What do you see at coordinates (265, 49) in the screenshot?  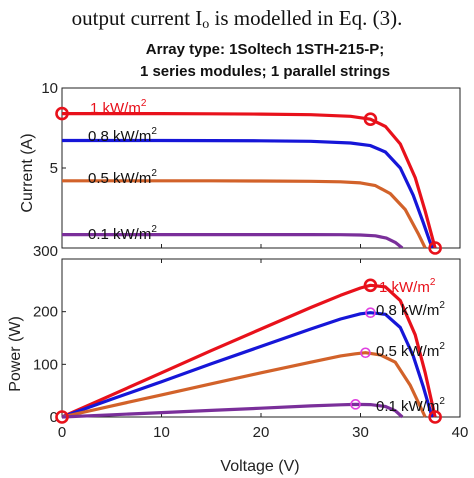 I see `chart-title-line-1: Array type: 1Soltech 1STH-215-P;` at bounding box center [265, 49].